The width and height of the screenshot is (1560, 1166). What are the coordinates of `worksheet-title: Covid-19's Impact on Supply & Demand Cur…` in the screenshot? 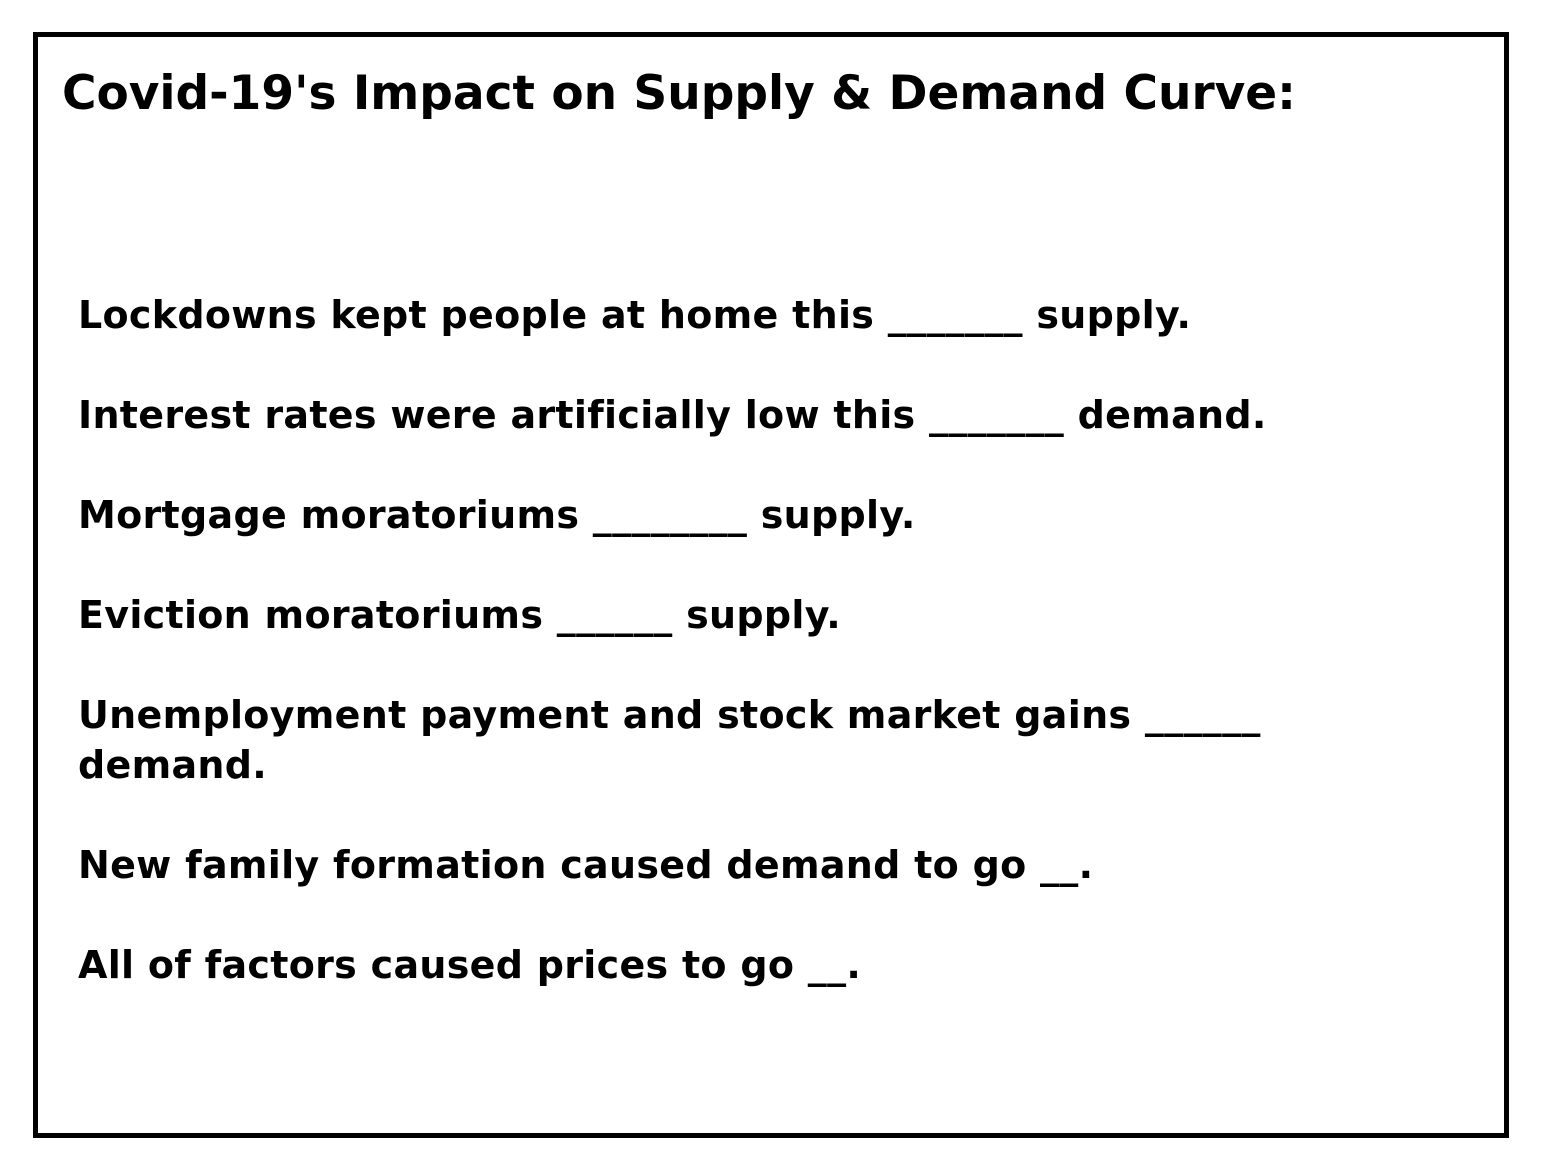 It's located at (679, 93).